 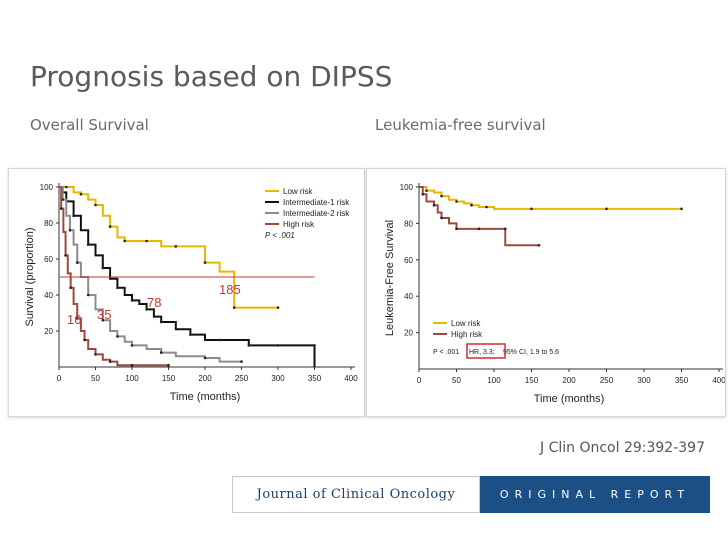 I want to click on hazard-ratio: HR, 3.3;, so click(x=482, y=352).